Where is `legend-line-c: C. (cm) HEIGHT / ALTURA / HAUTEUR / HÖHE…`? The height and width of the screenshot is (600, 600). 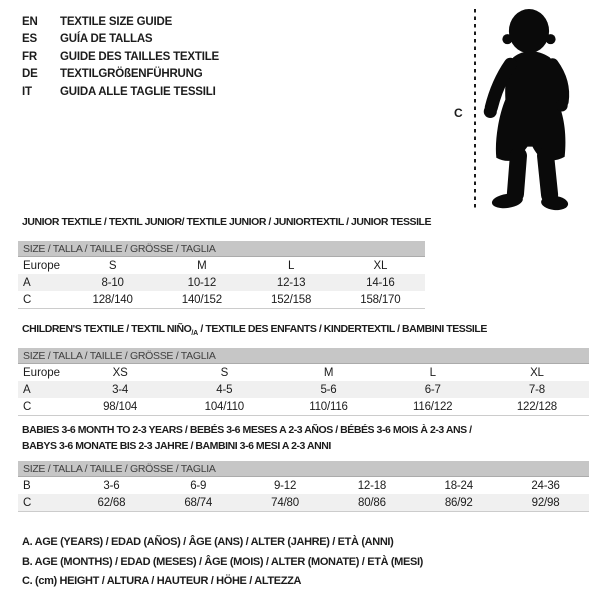 legend-line-c: C. (cm) HEIGHT / ALTURA / HAUTEUR / HÖHE… is located at coordinates (162, 581).